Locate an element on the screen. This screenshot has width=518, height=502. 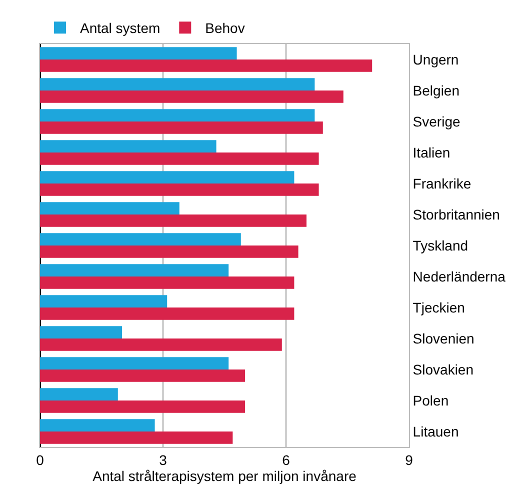
legend-label: Antal system is located at coordinates (120, 28).